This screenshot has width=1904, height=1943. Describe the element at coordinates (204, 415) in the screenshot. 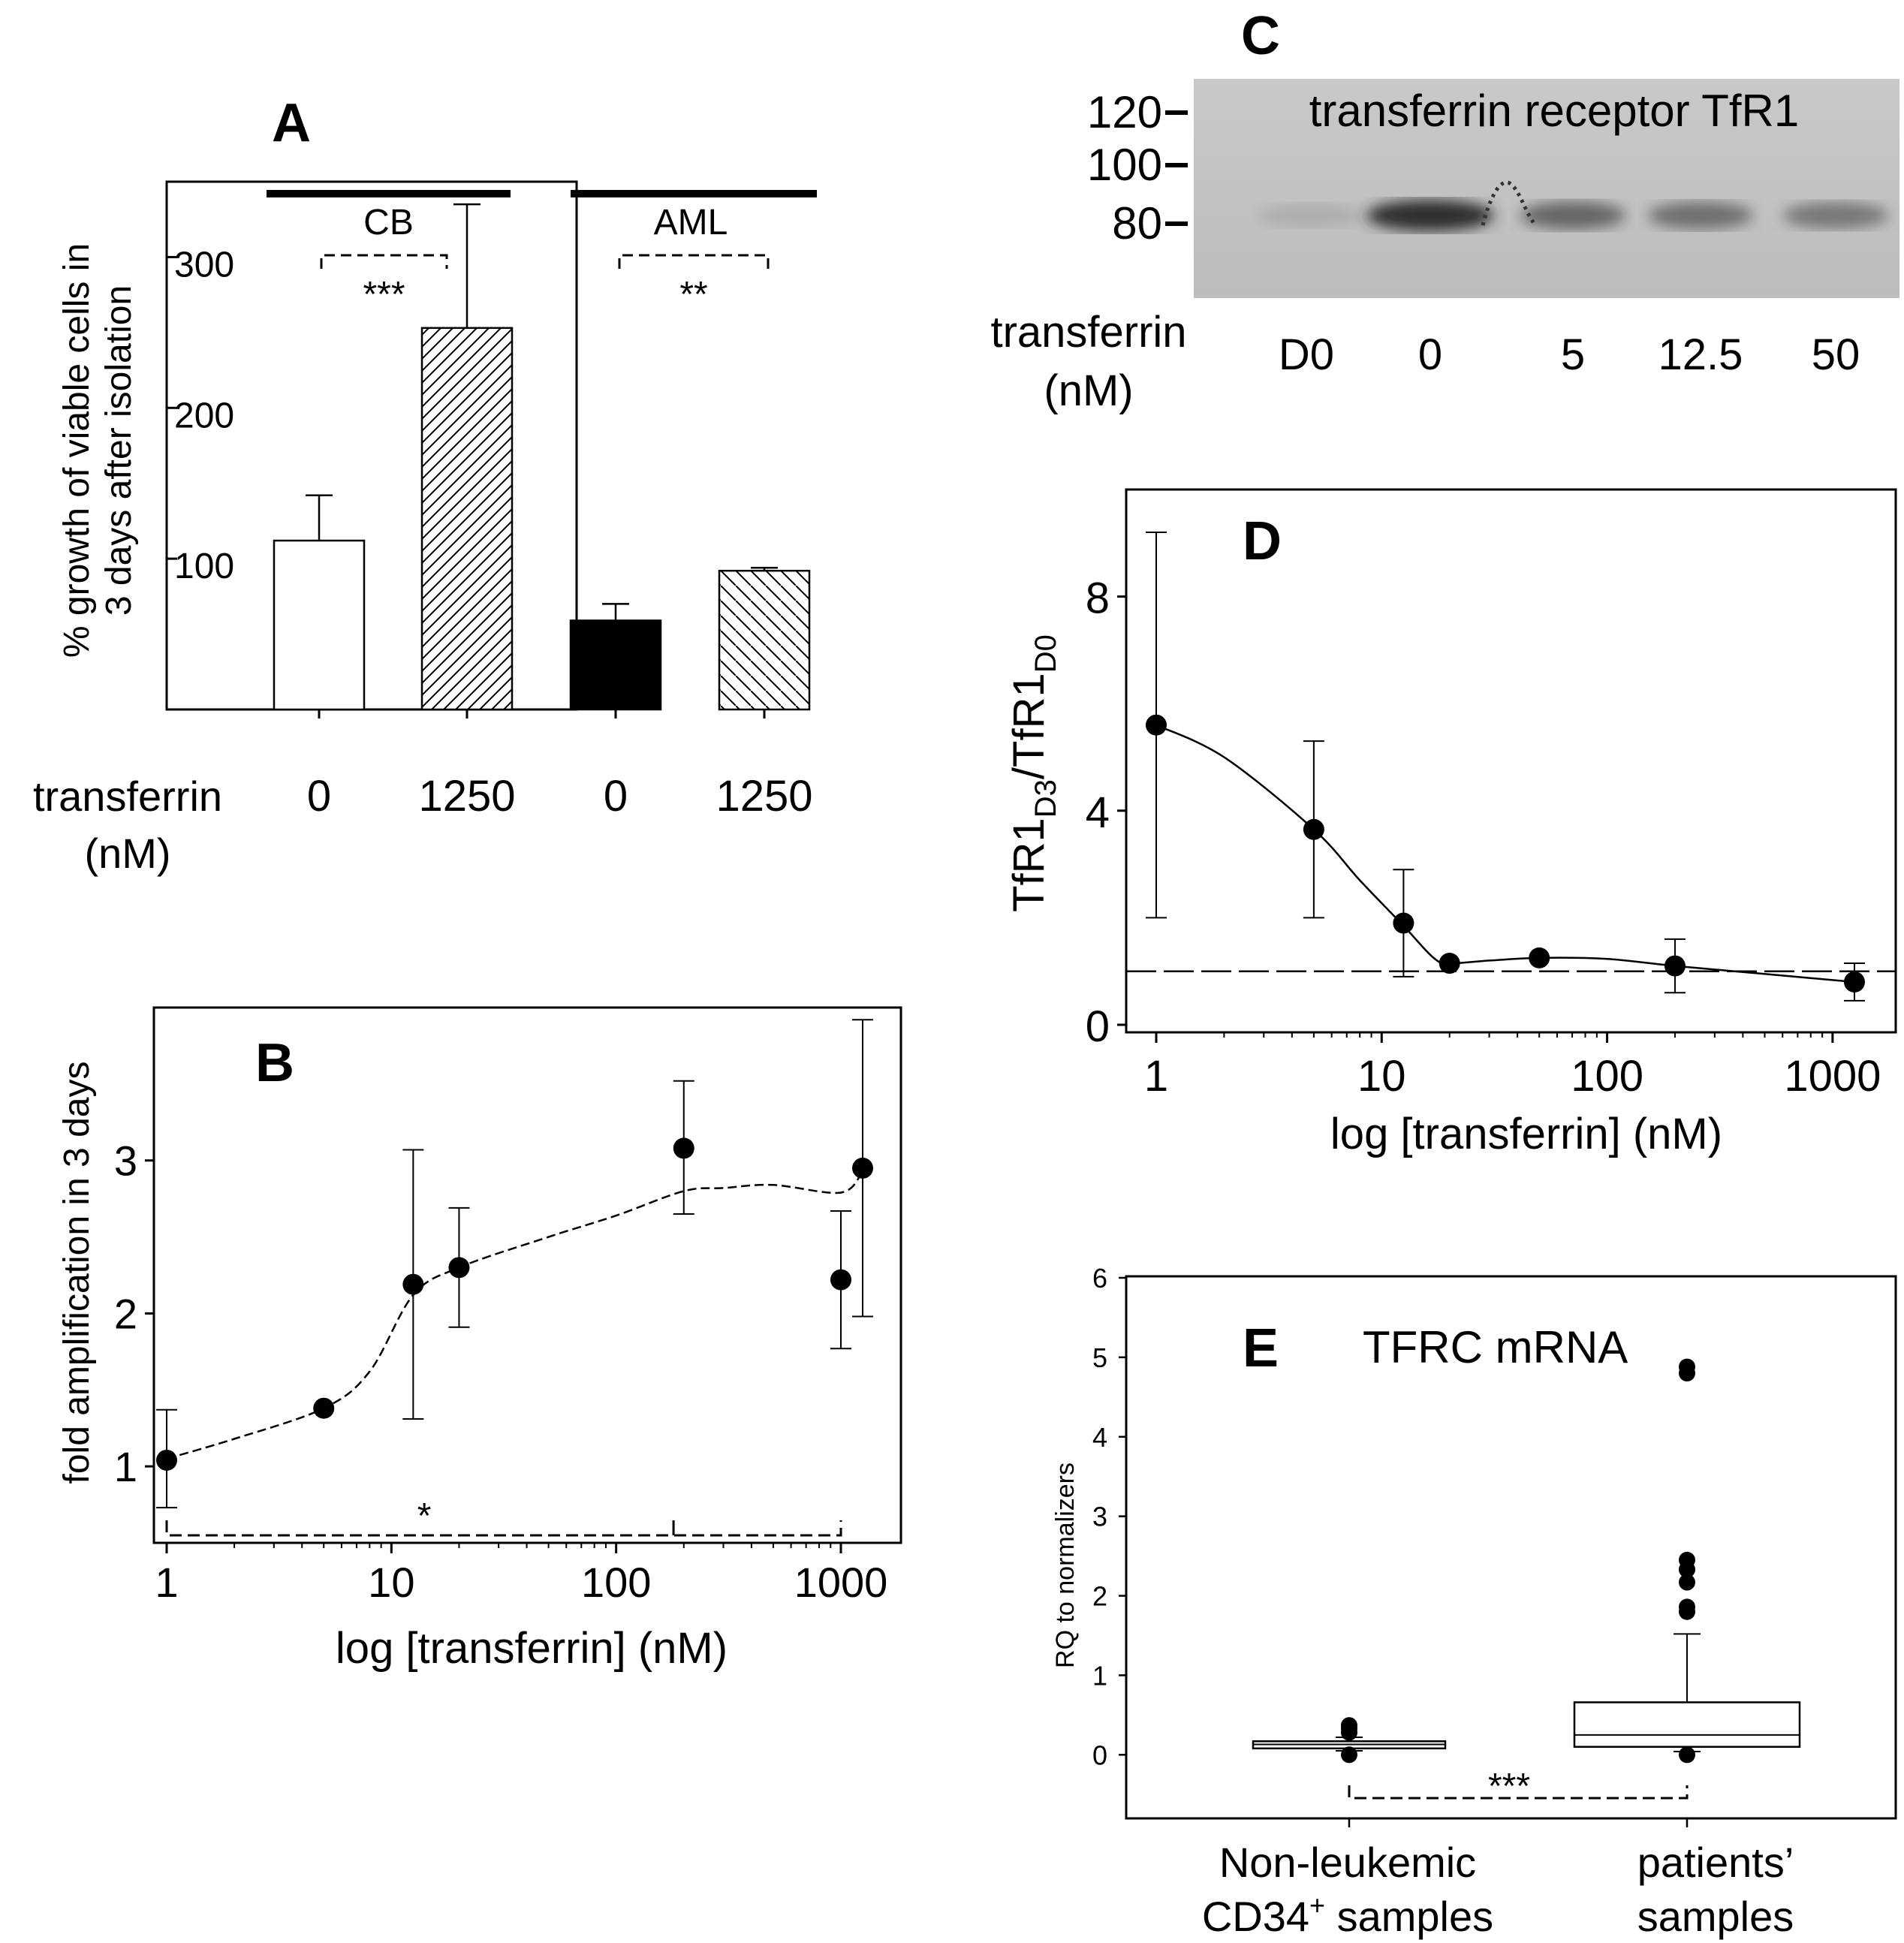

I see `y-tick-label: 200` at that location.